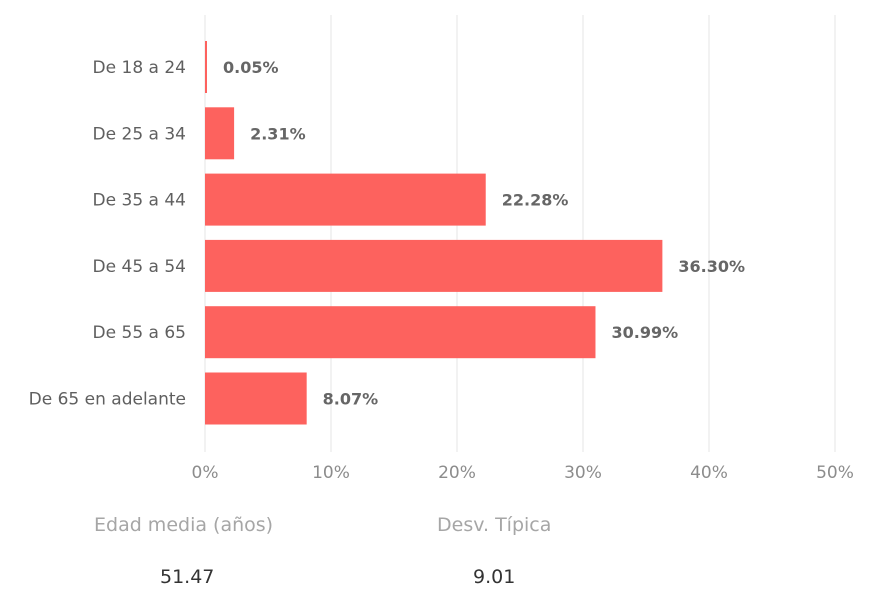  I want to click on y-category-label: De 45 a 54, so click(139, 267).